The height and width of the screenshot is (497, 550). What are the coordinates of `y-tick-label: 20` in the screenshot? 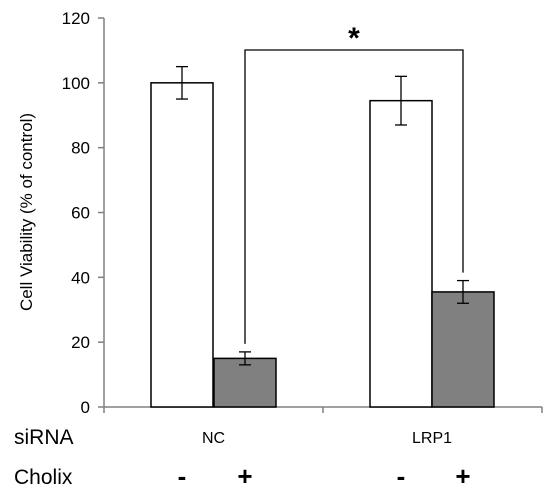 It's located at (80, 342).